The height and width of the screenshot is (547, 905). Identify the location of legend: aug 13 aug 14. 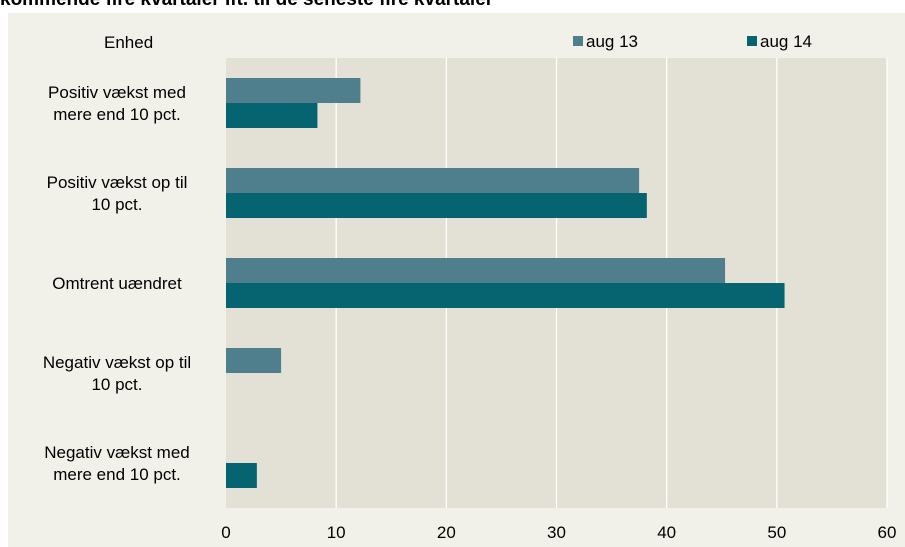
(692, 41).